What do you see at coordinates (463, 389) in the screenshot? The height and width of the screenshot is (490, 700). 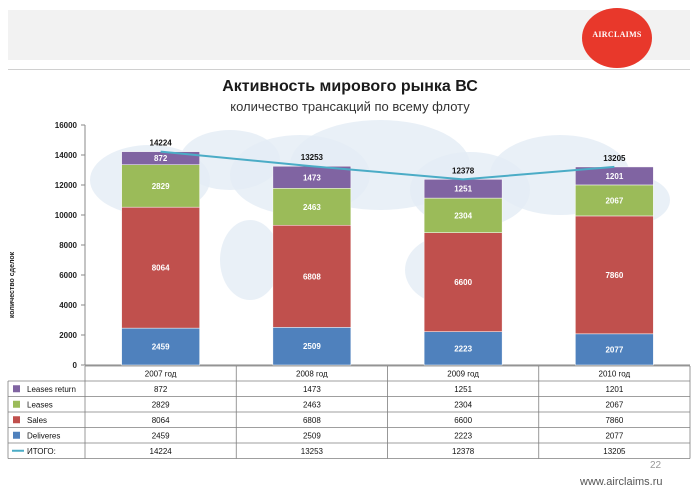 I see `table-cell: 1251` at bounding box center [463, 389].